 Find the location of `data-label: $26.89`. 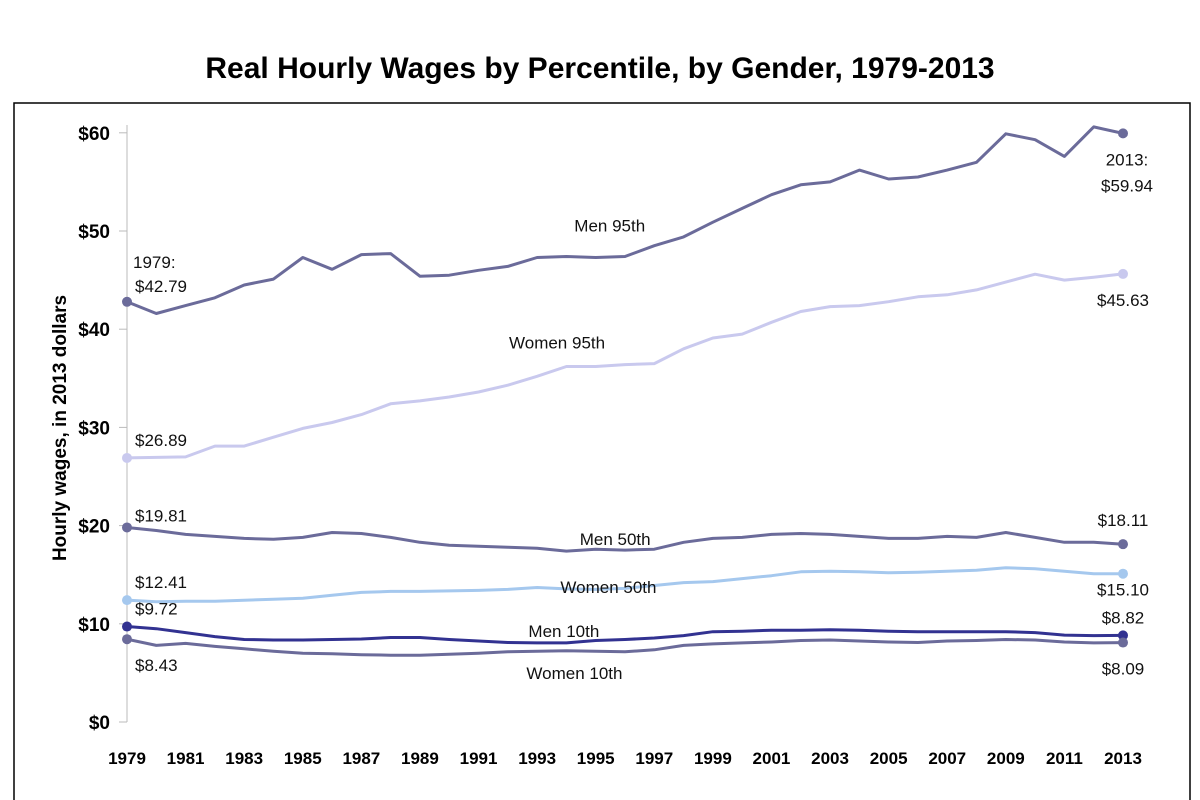

data-label: $26.89 is located at coordinates (161, 440).